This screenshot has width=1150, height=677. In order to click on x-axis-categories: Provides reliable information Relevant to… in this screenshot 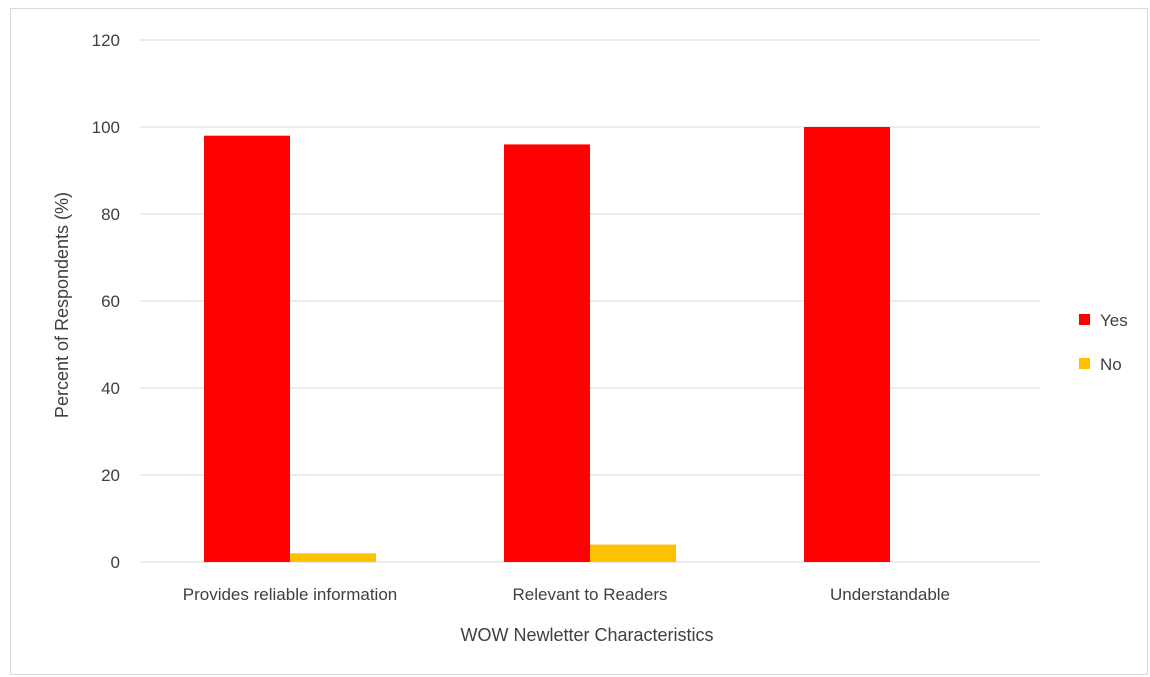, I will do `click(566, 594)`.